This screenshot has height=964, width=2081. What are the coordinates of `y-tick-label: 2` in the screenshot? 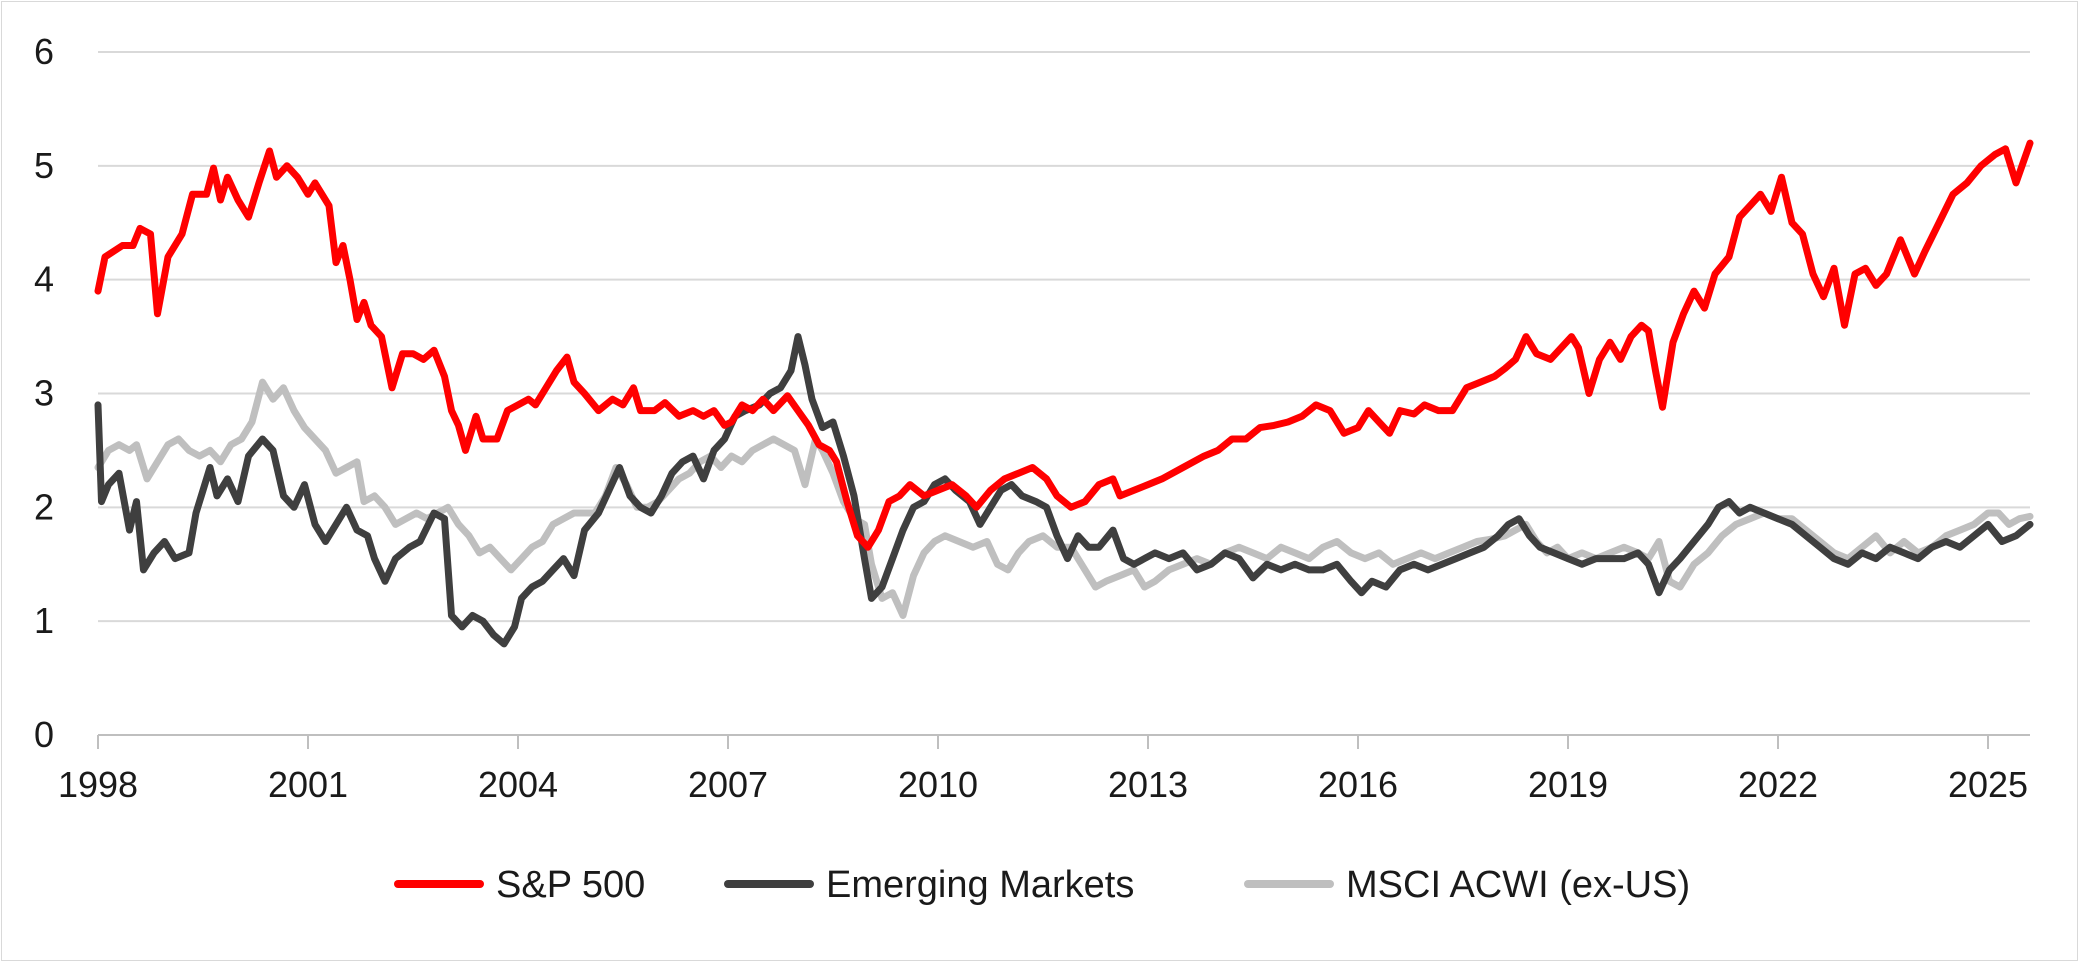 It's located at (44, 506).